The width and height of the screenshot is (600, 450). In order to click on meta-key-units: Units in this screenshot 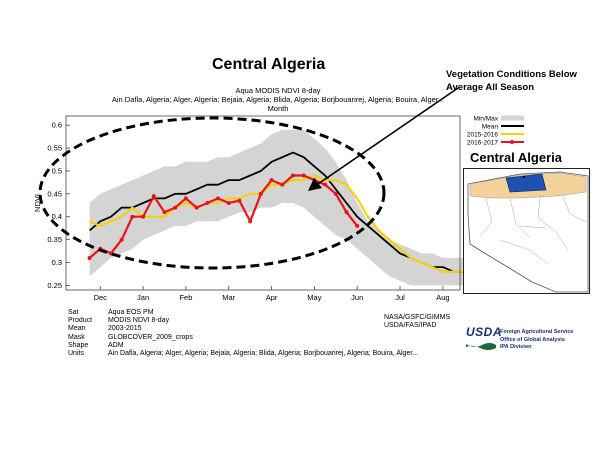, I will do `click(76, 354)`.